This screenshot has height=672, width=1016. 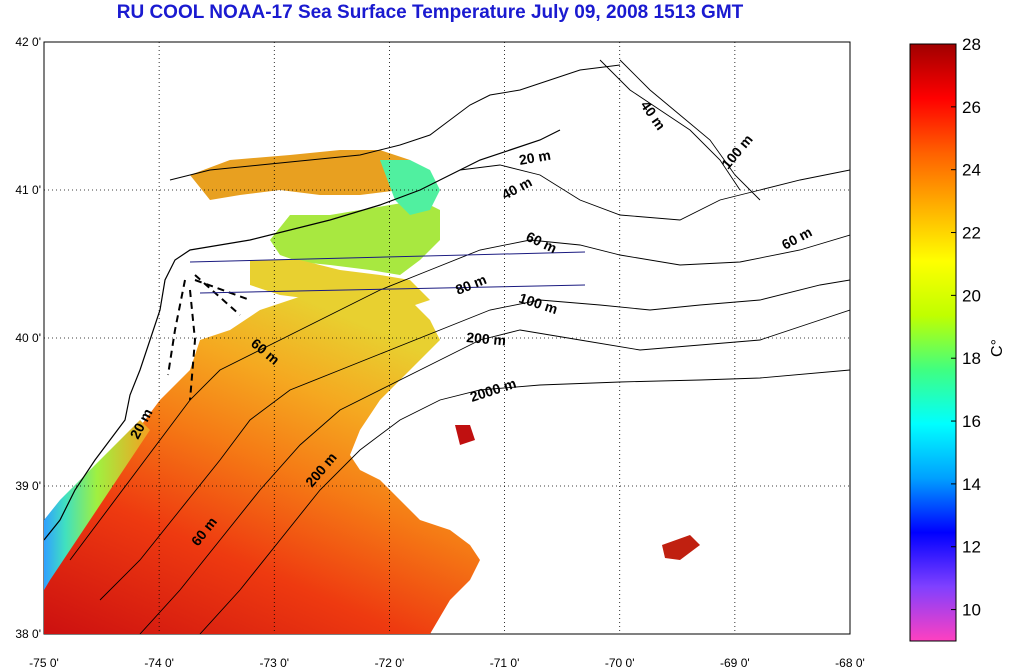 What do you see at coordinates (305, 175) in the screenshot?
I see `sst-sound-region` at bounding box center [305, 175].